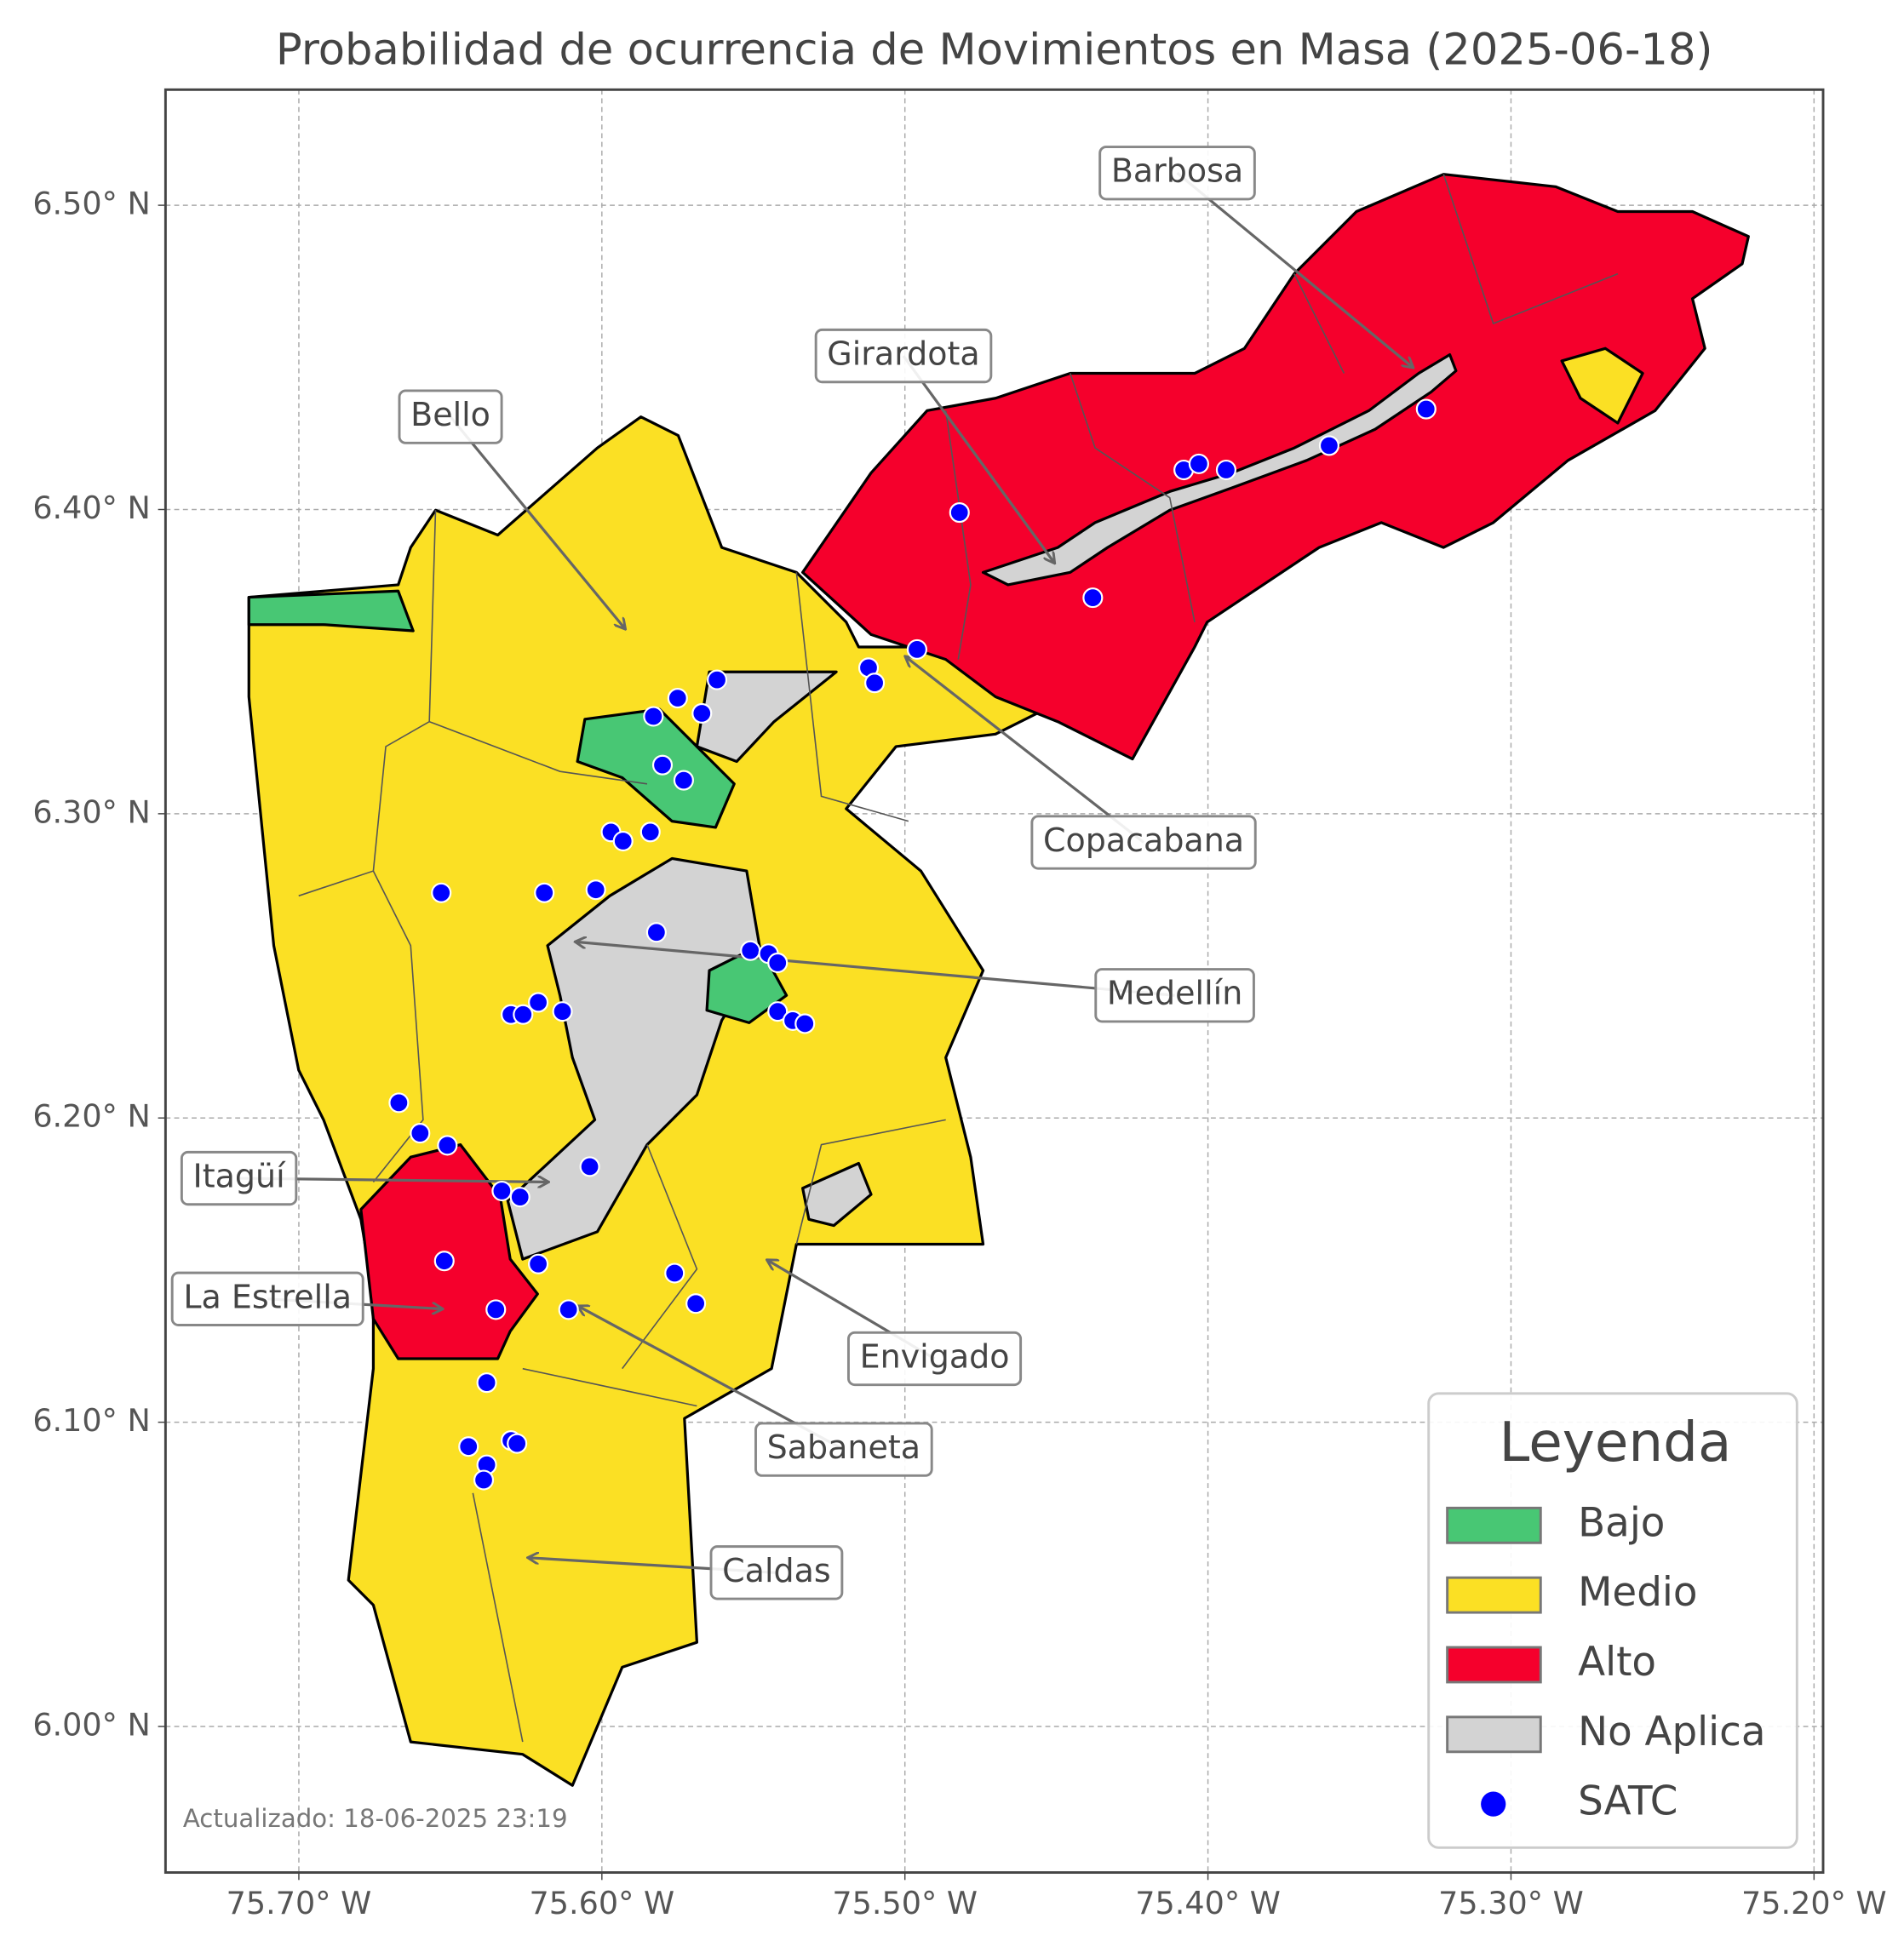  Describe the element at coordinates (299, 1903) in the screenshot. I see `x-tick-label: 75.70° W` at that location.